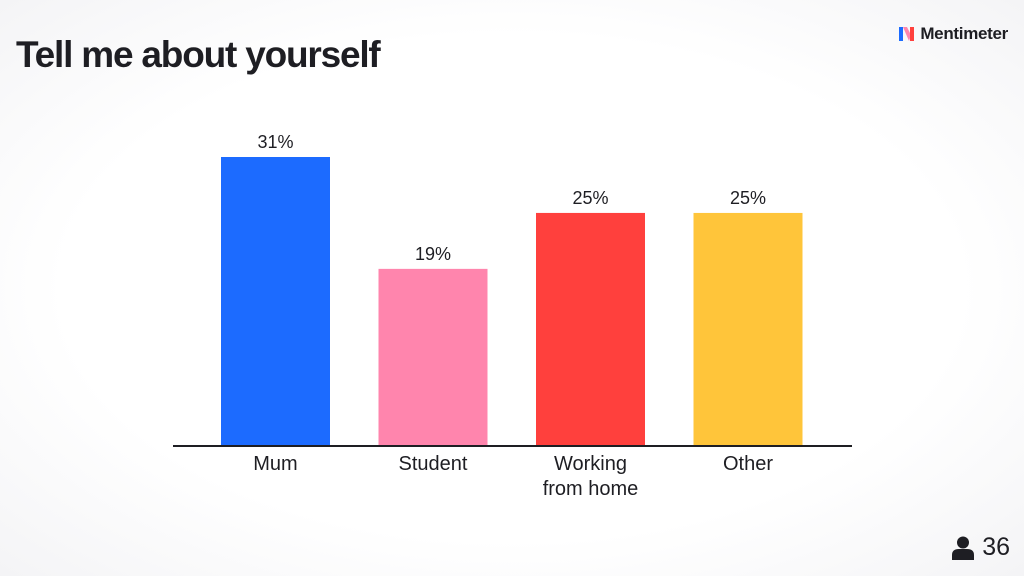 This screenshot has height=576, width=1024. I want to click on category-label: Other, so click(748, 464).